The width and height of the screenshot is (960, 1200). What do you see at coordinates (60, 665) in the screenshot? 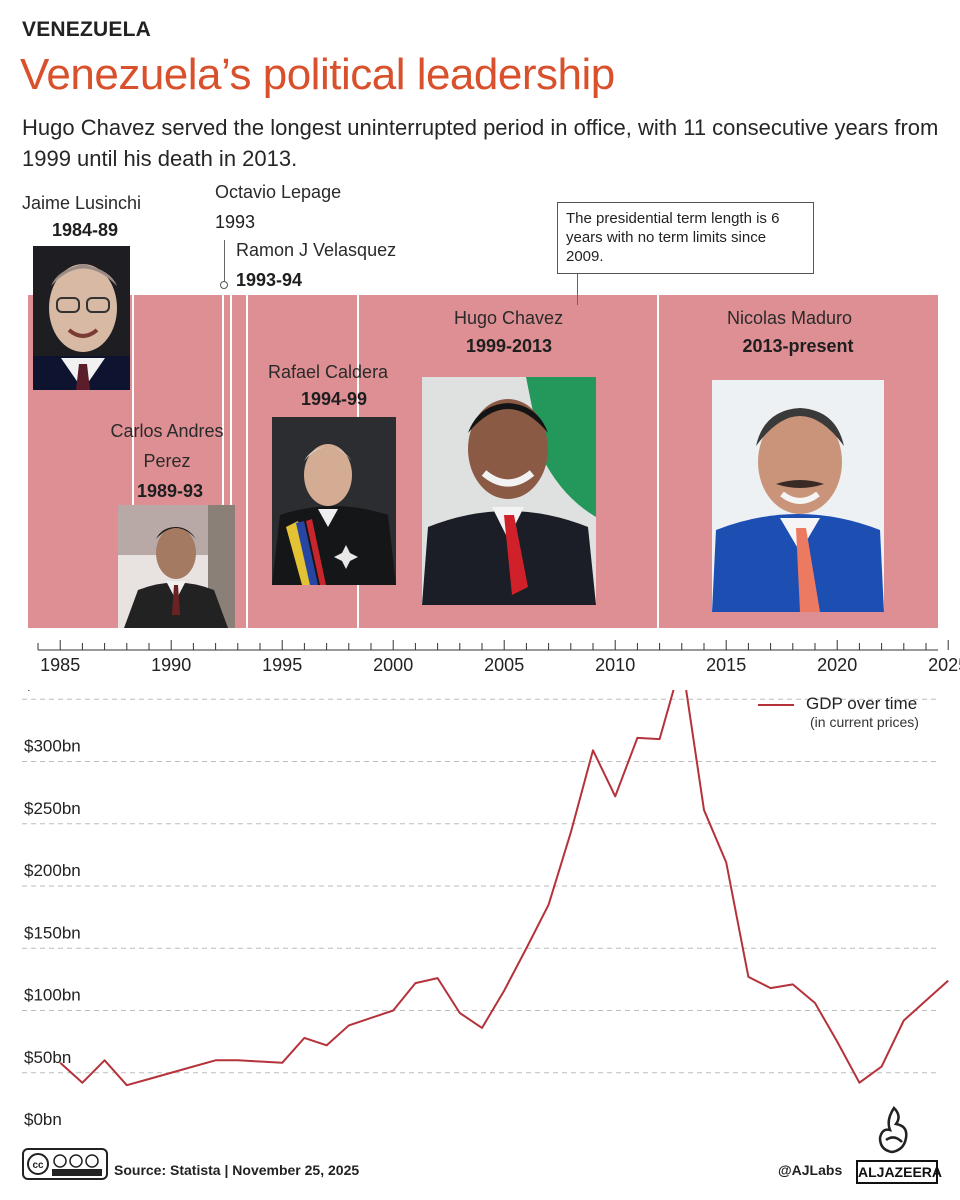
I see `x-tick-label: 1985` at bounding box center [60, 665].